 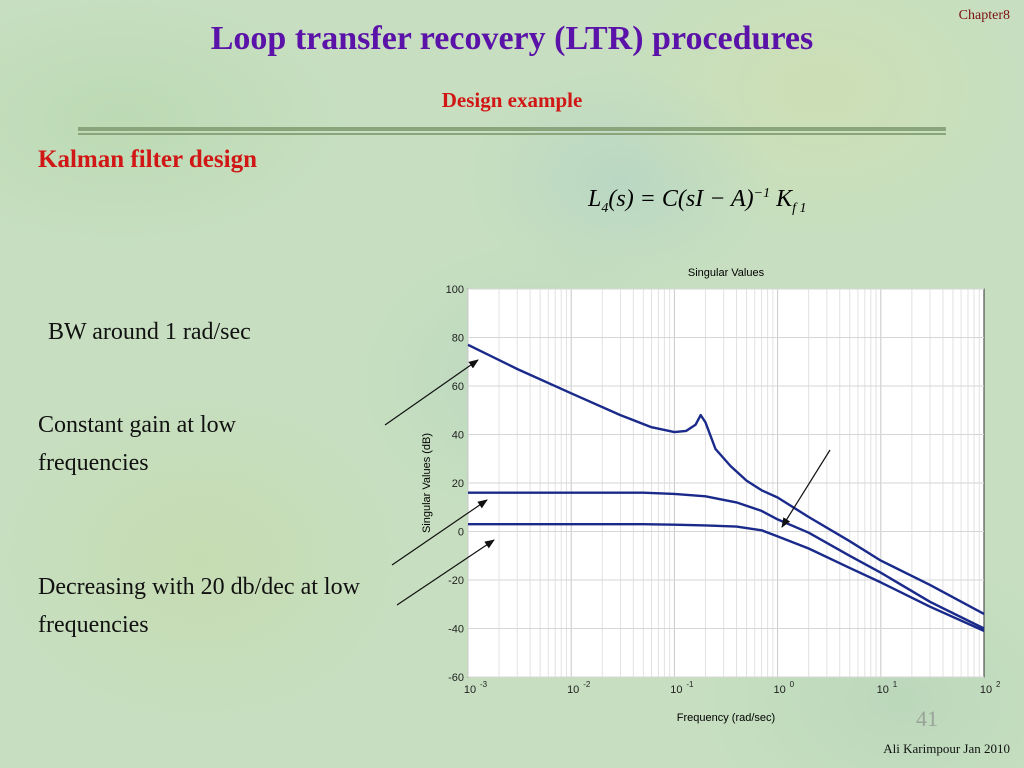 What do you see at coordinates (427, 483) in the screenshot?
I see `y-axis-label: Singular Values (dB)` at bounding box center [427, 483].